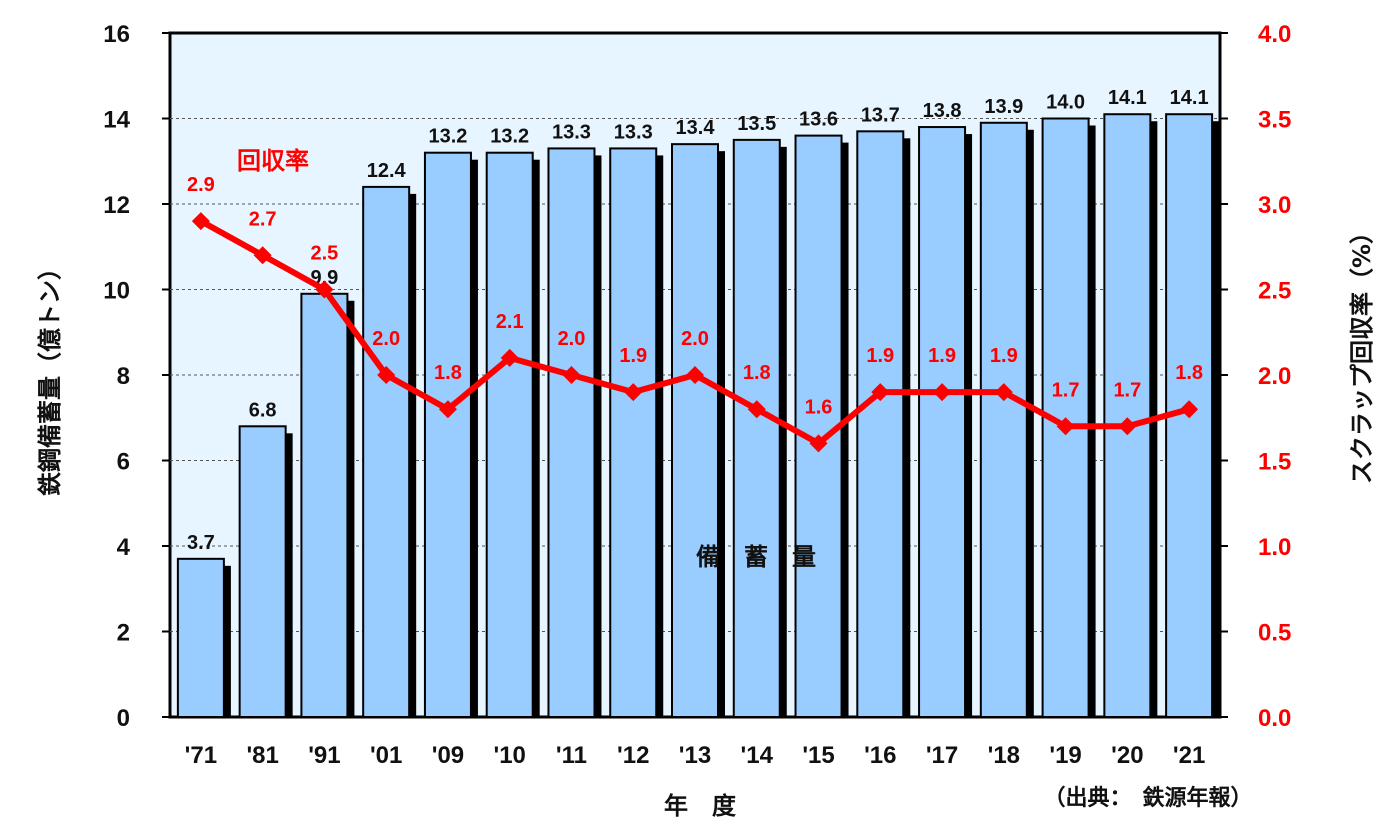 The image size is (1400, 840). Describe the element at coordinates (756, 557) in the screenshot. I see `series-label-stock: 備 蓄 量` at that location.